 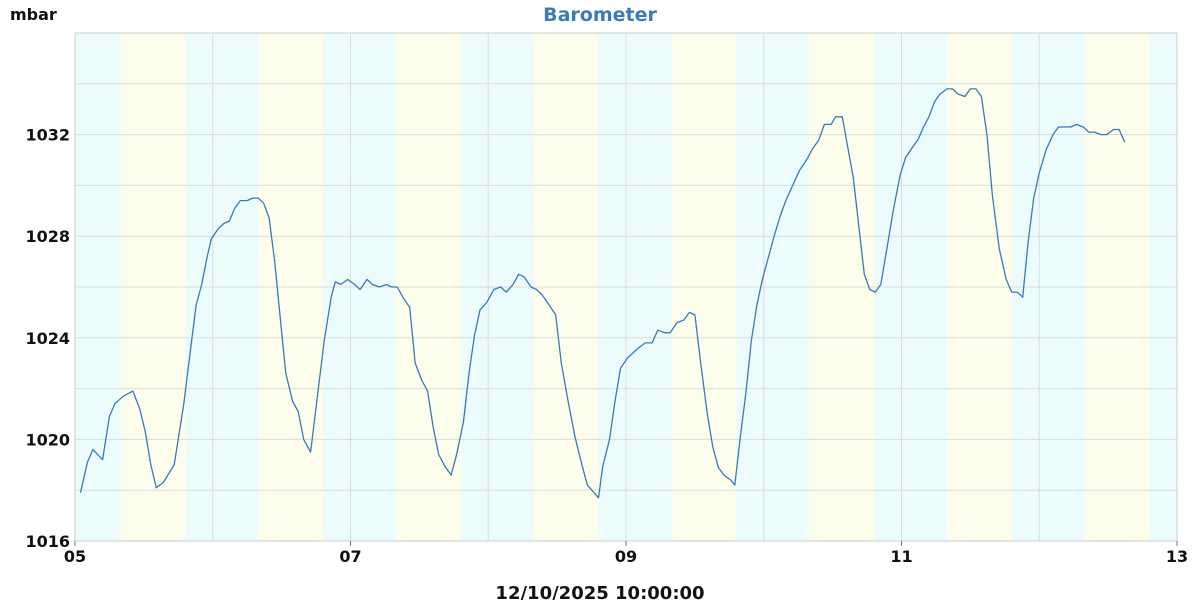 What do you see at coordinates (75, 556) in the screenshot?
I see `x-tick-label: 05` at bounding box center [75, 556].